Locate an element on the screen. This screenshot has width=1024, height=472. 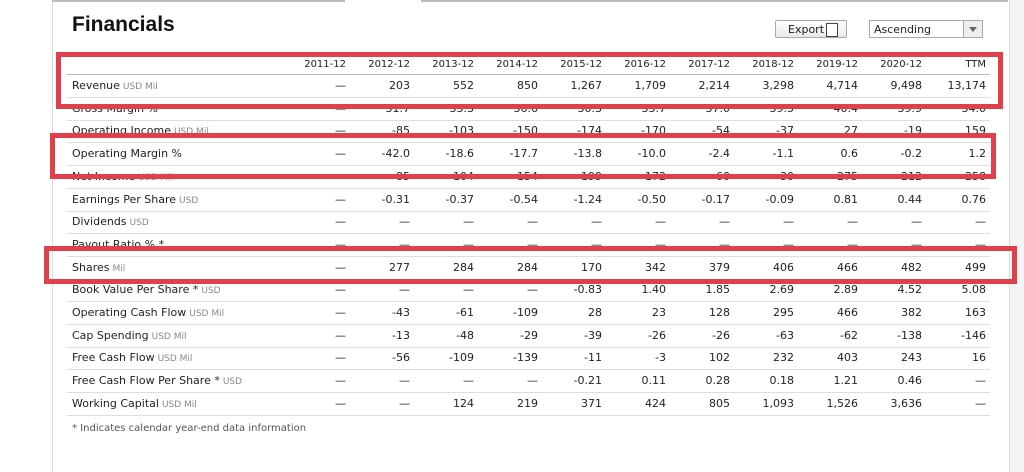
column-header: TTM is located at coordinates (975, 64).